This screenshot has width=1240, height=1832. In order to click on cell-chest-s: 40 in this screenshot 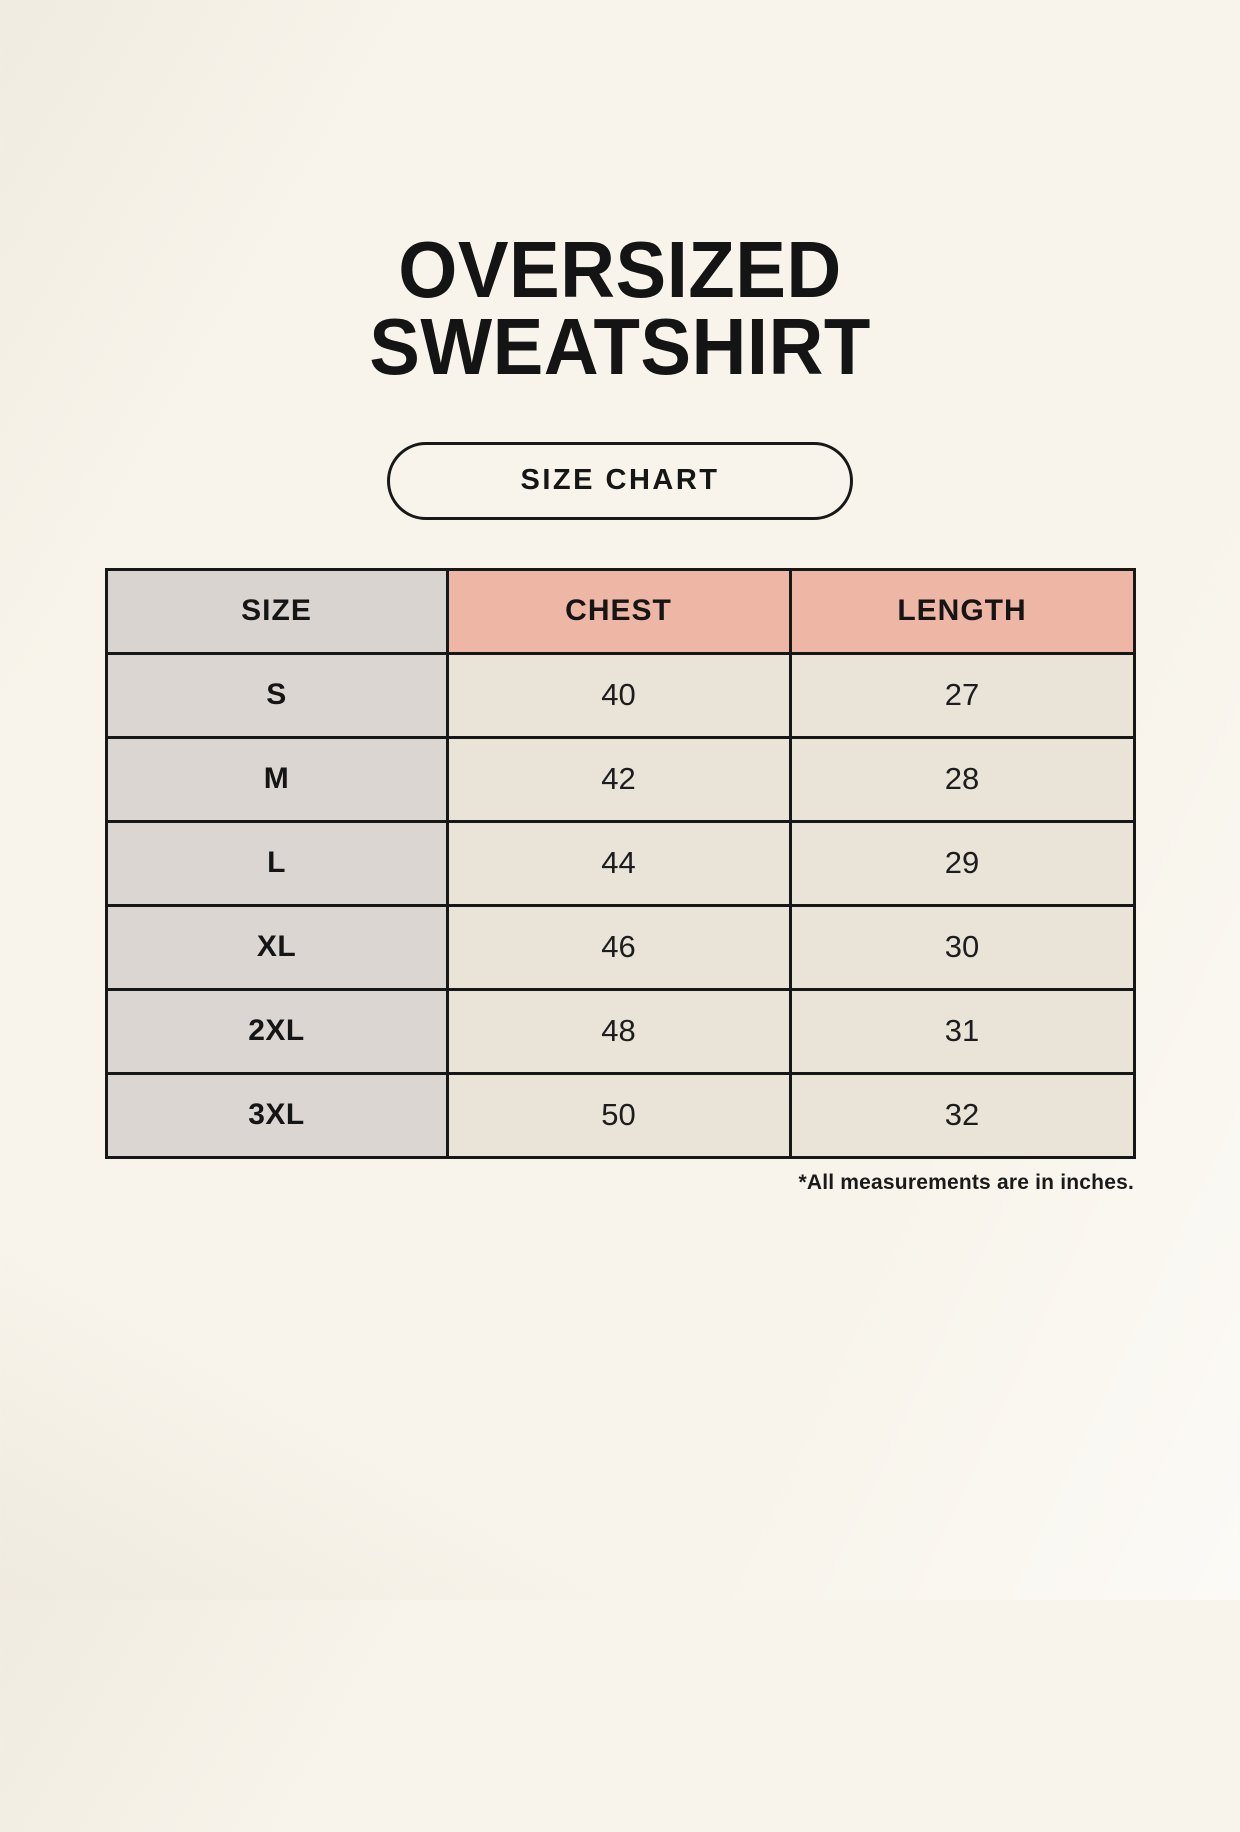, I will do `click(618, 695)`.